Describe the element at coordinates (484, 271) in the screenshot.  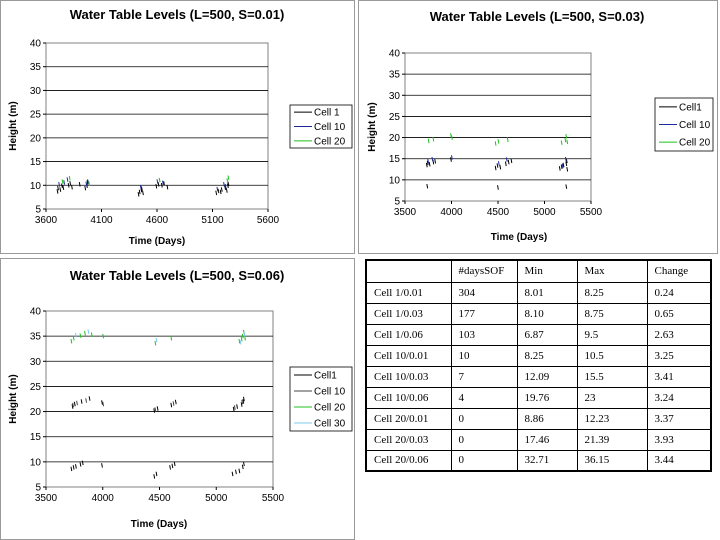
I see `table-header-cell: #daysSOF` at that location.